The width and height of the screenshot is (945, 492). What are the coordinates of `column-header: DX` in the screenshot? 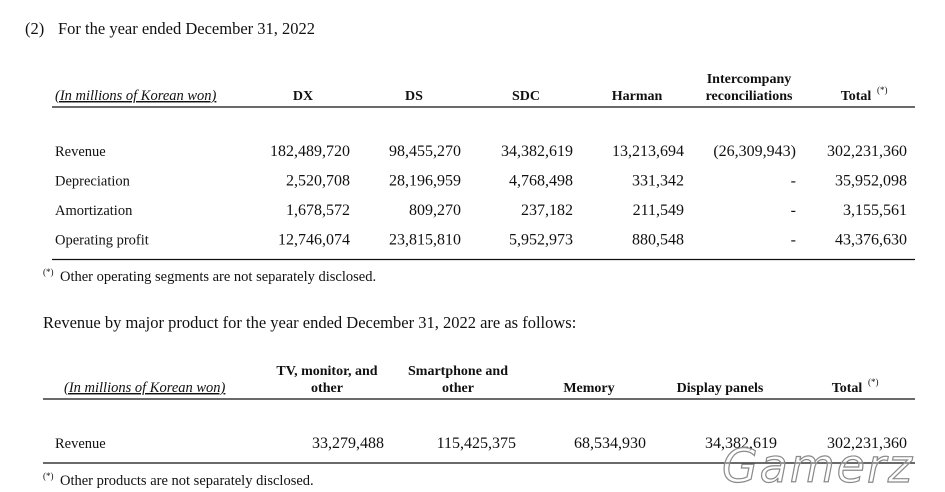 It's located at (303, 96).